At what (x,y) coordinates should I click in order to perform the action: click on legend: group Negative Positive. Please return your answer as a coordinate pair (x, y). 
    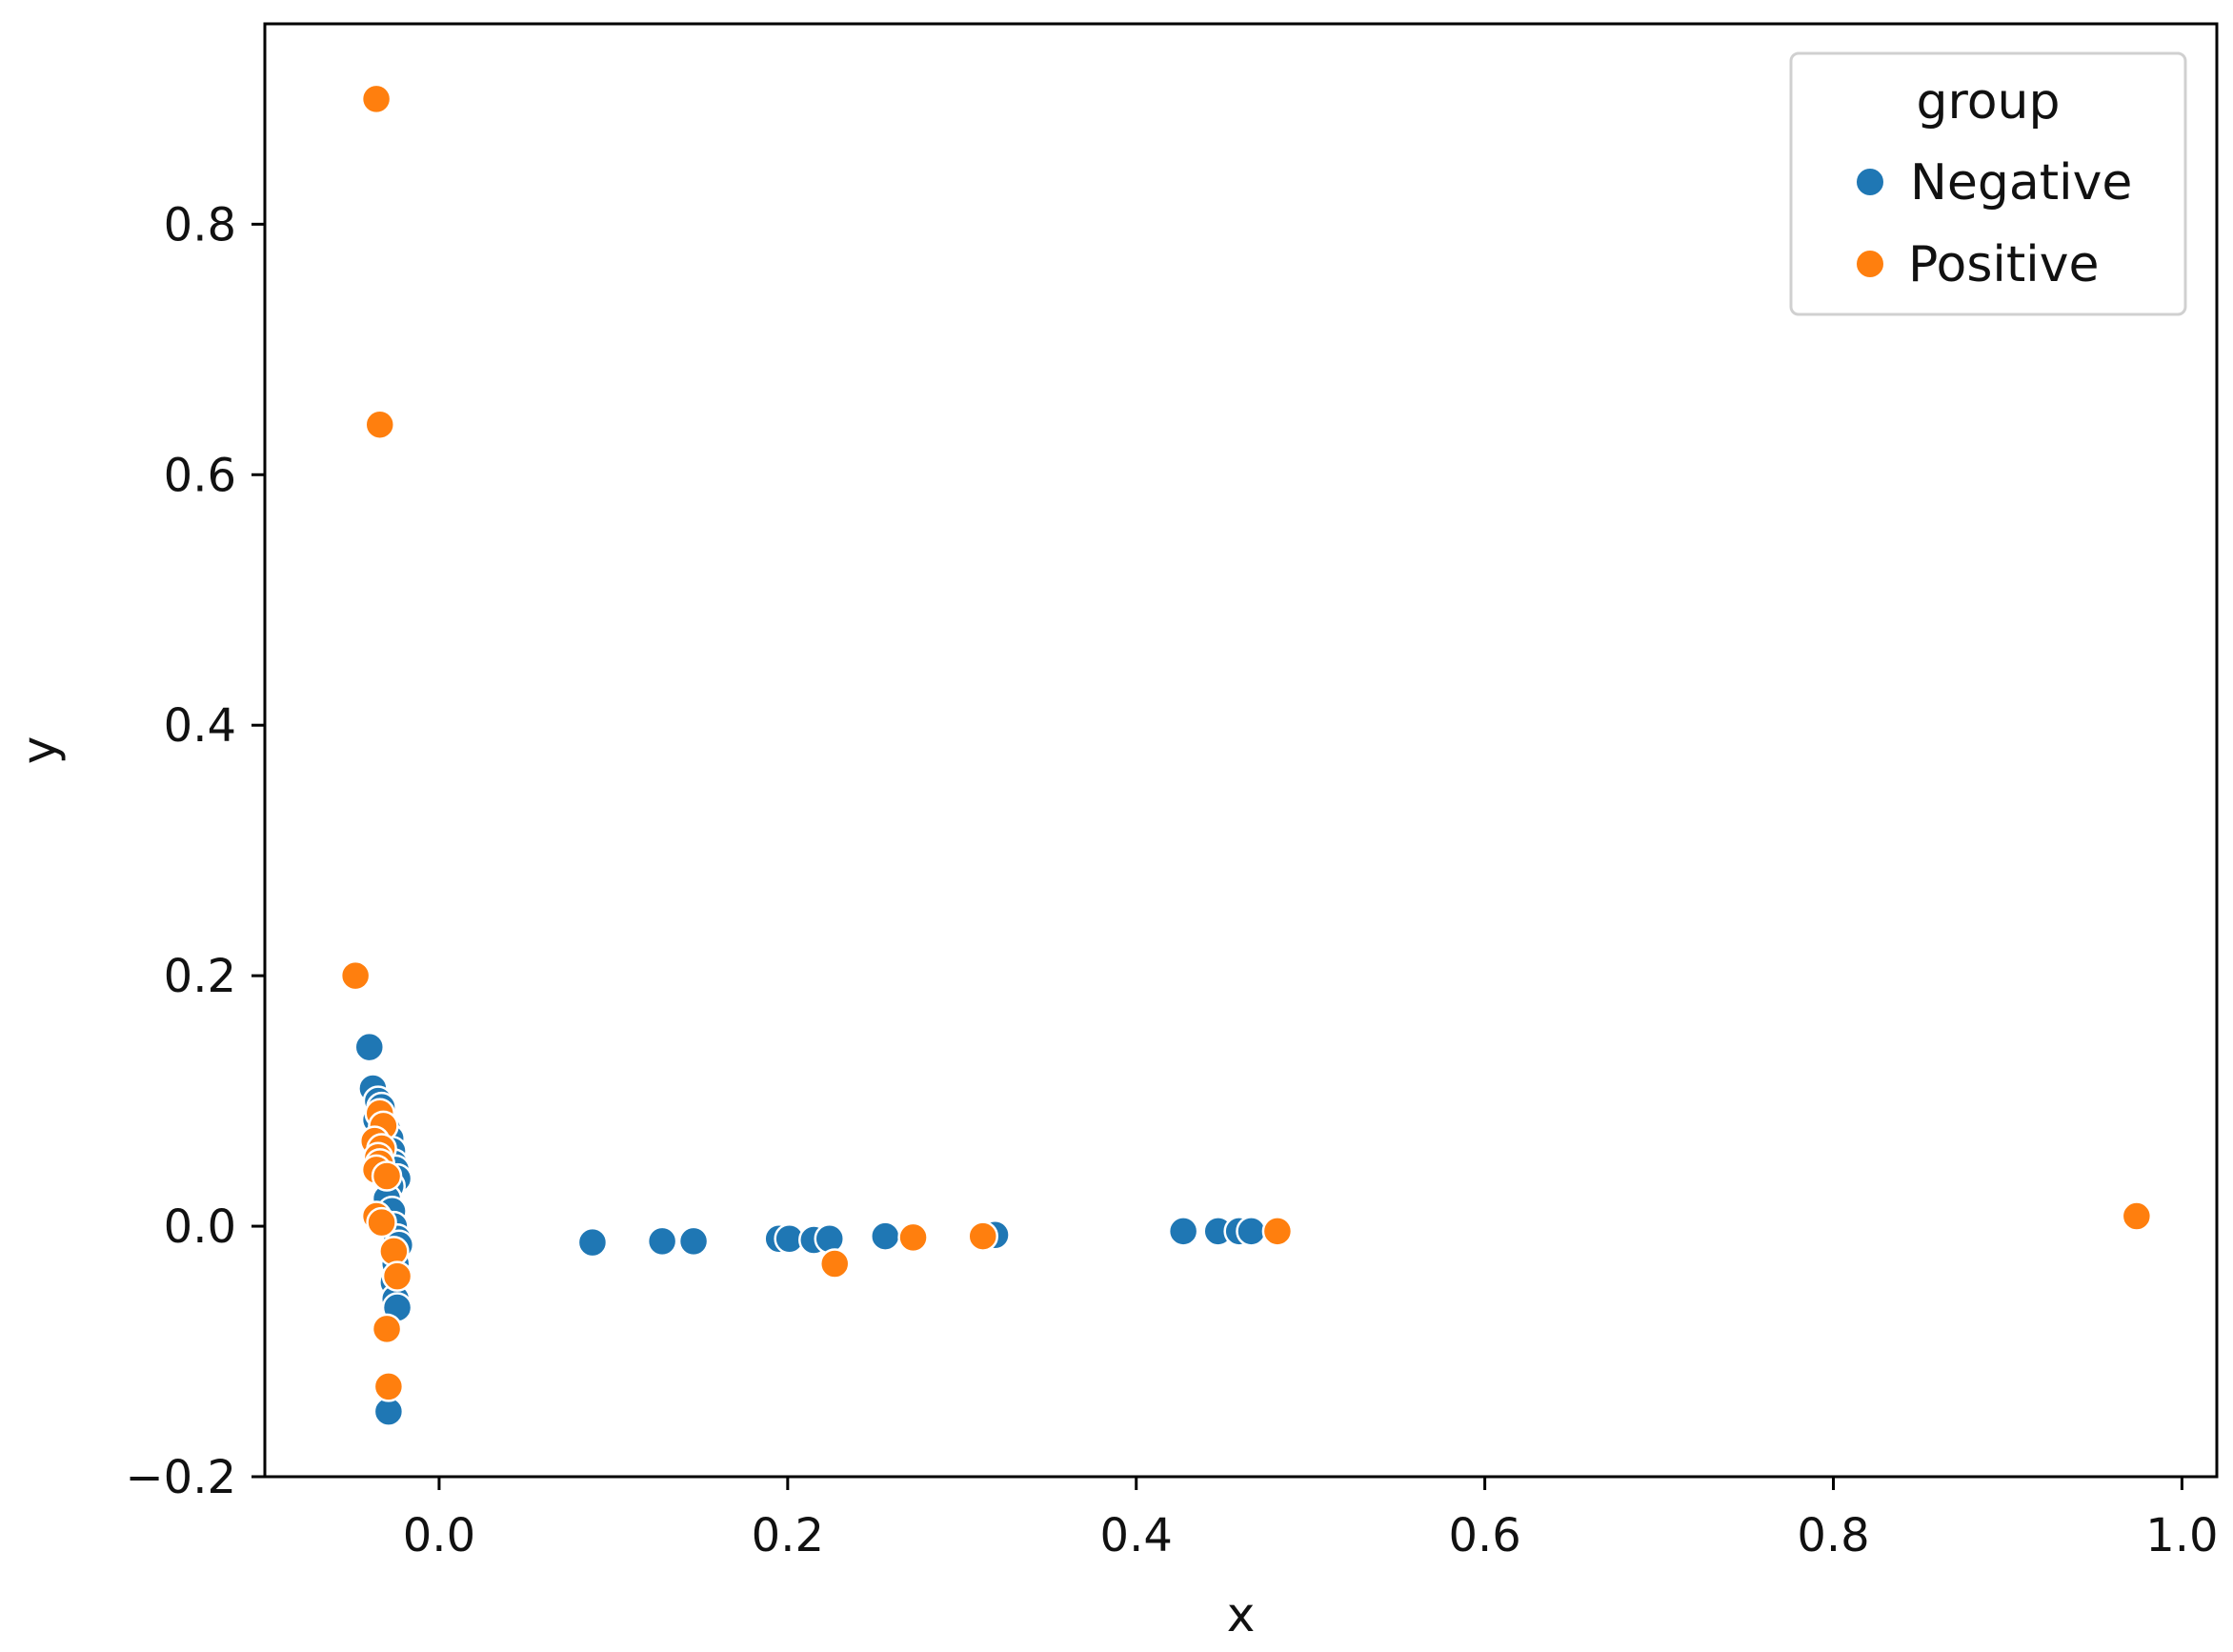
    Looking at the image, I should click on (1988, 183).